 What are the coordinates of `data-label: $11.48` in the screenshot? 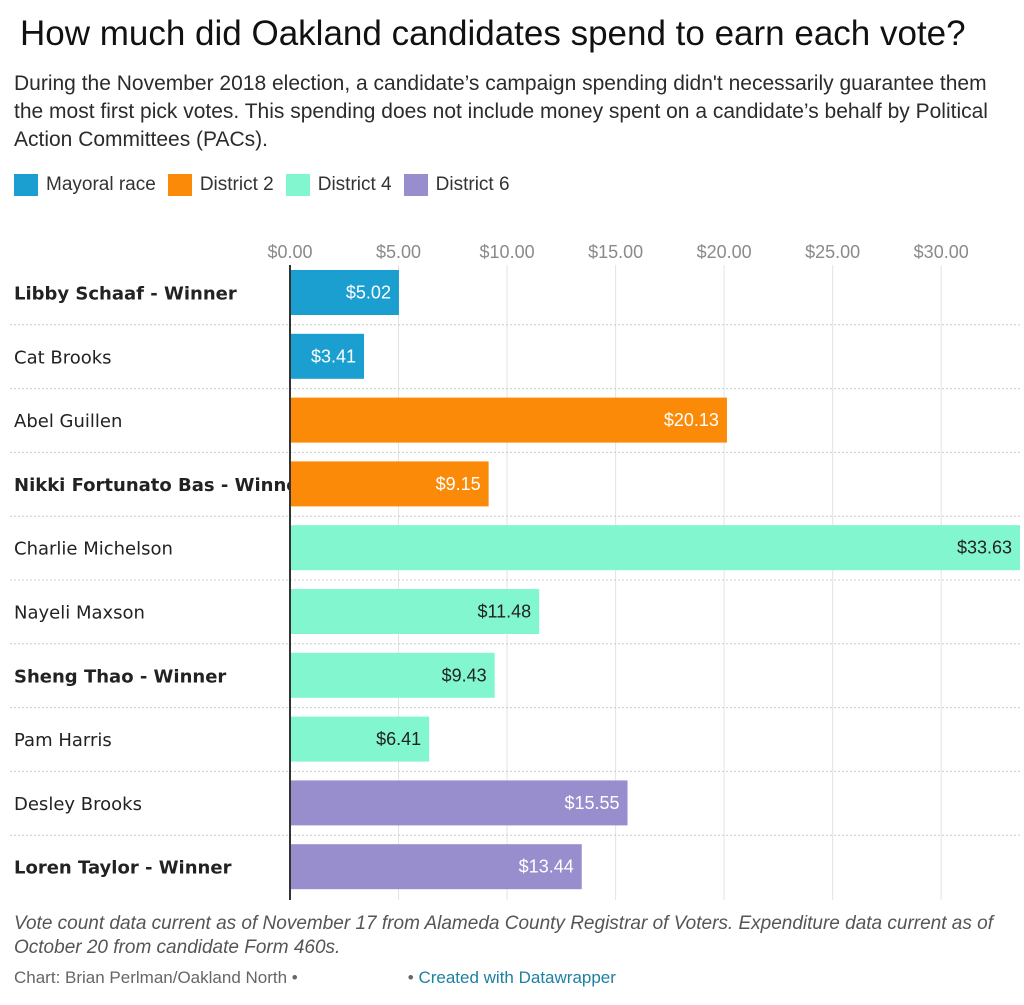 It's located at (504, 612).